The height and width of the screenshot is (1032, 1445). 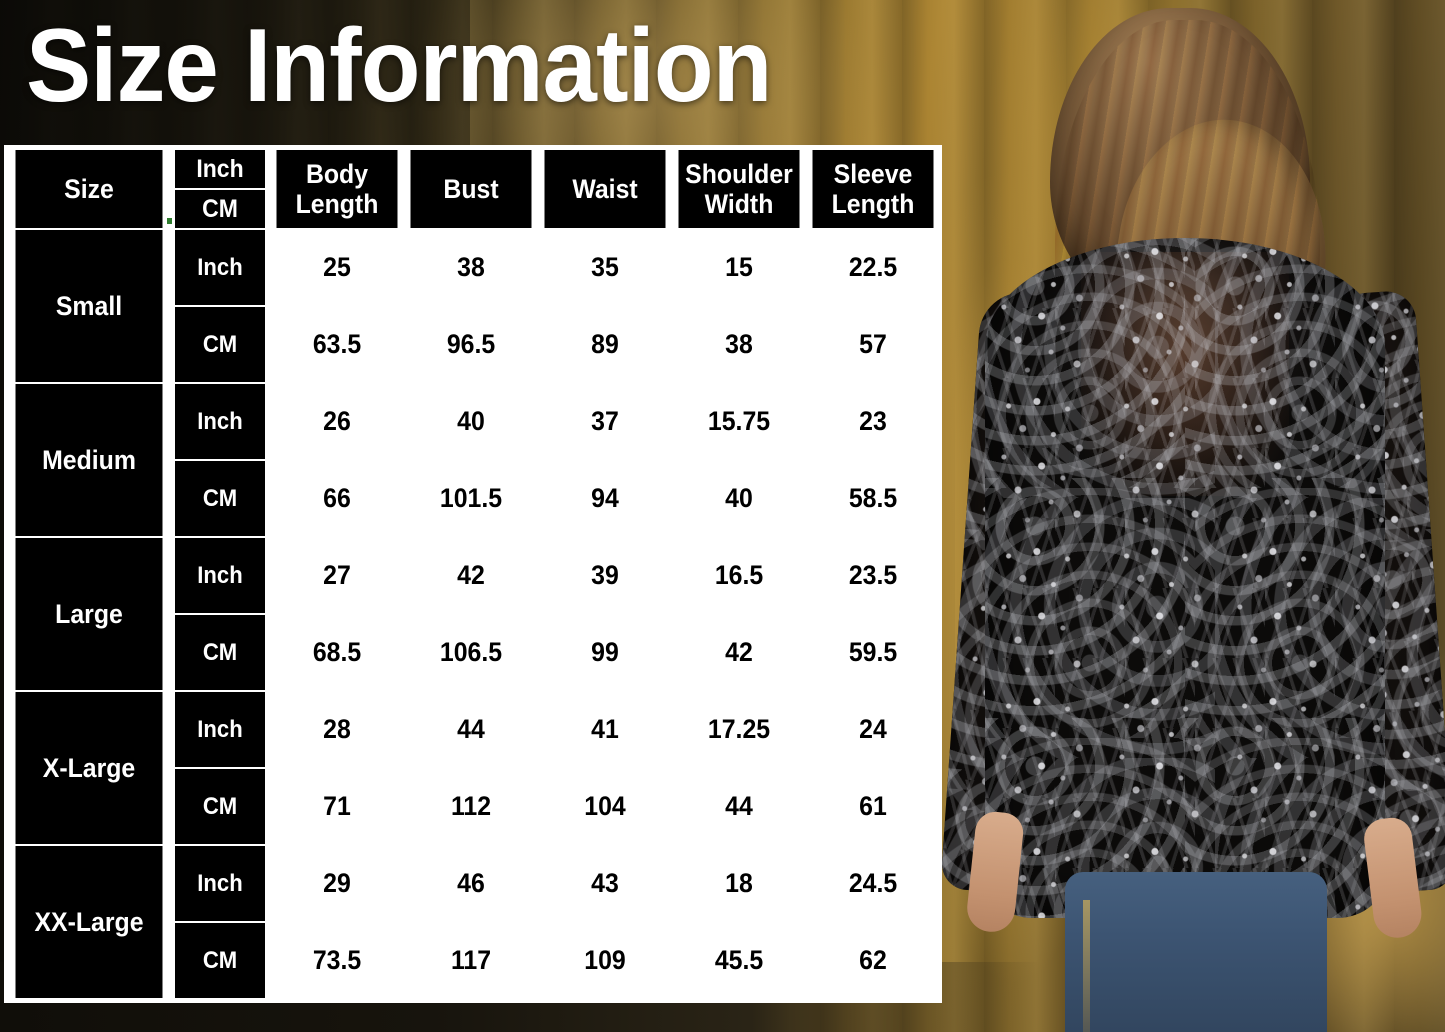 I want to click on table-row-small-inch: Small Inch 25 38 35 15 22.5, so click(x=474, y=306).